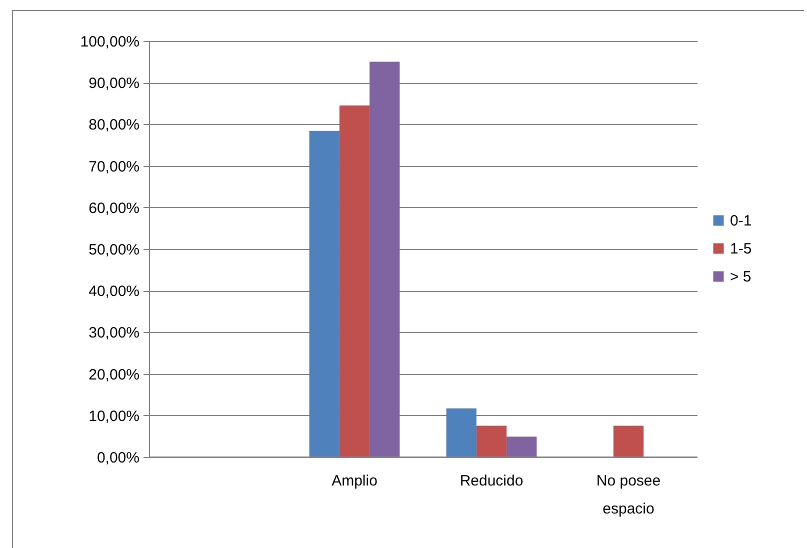  Describe the element at coordinates (741, 277) in the screenshot. I see `legend-label: > 5` at that location.